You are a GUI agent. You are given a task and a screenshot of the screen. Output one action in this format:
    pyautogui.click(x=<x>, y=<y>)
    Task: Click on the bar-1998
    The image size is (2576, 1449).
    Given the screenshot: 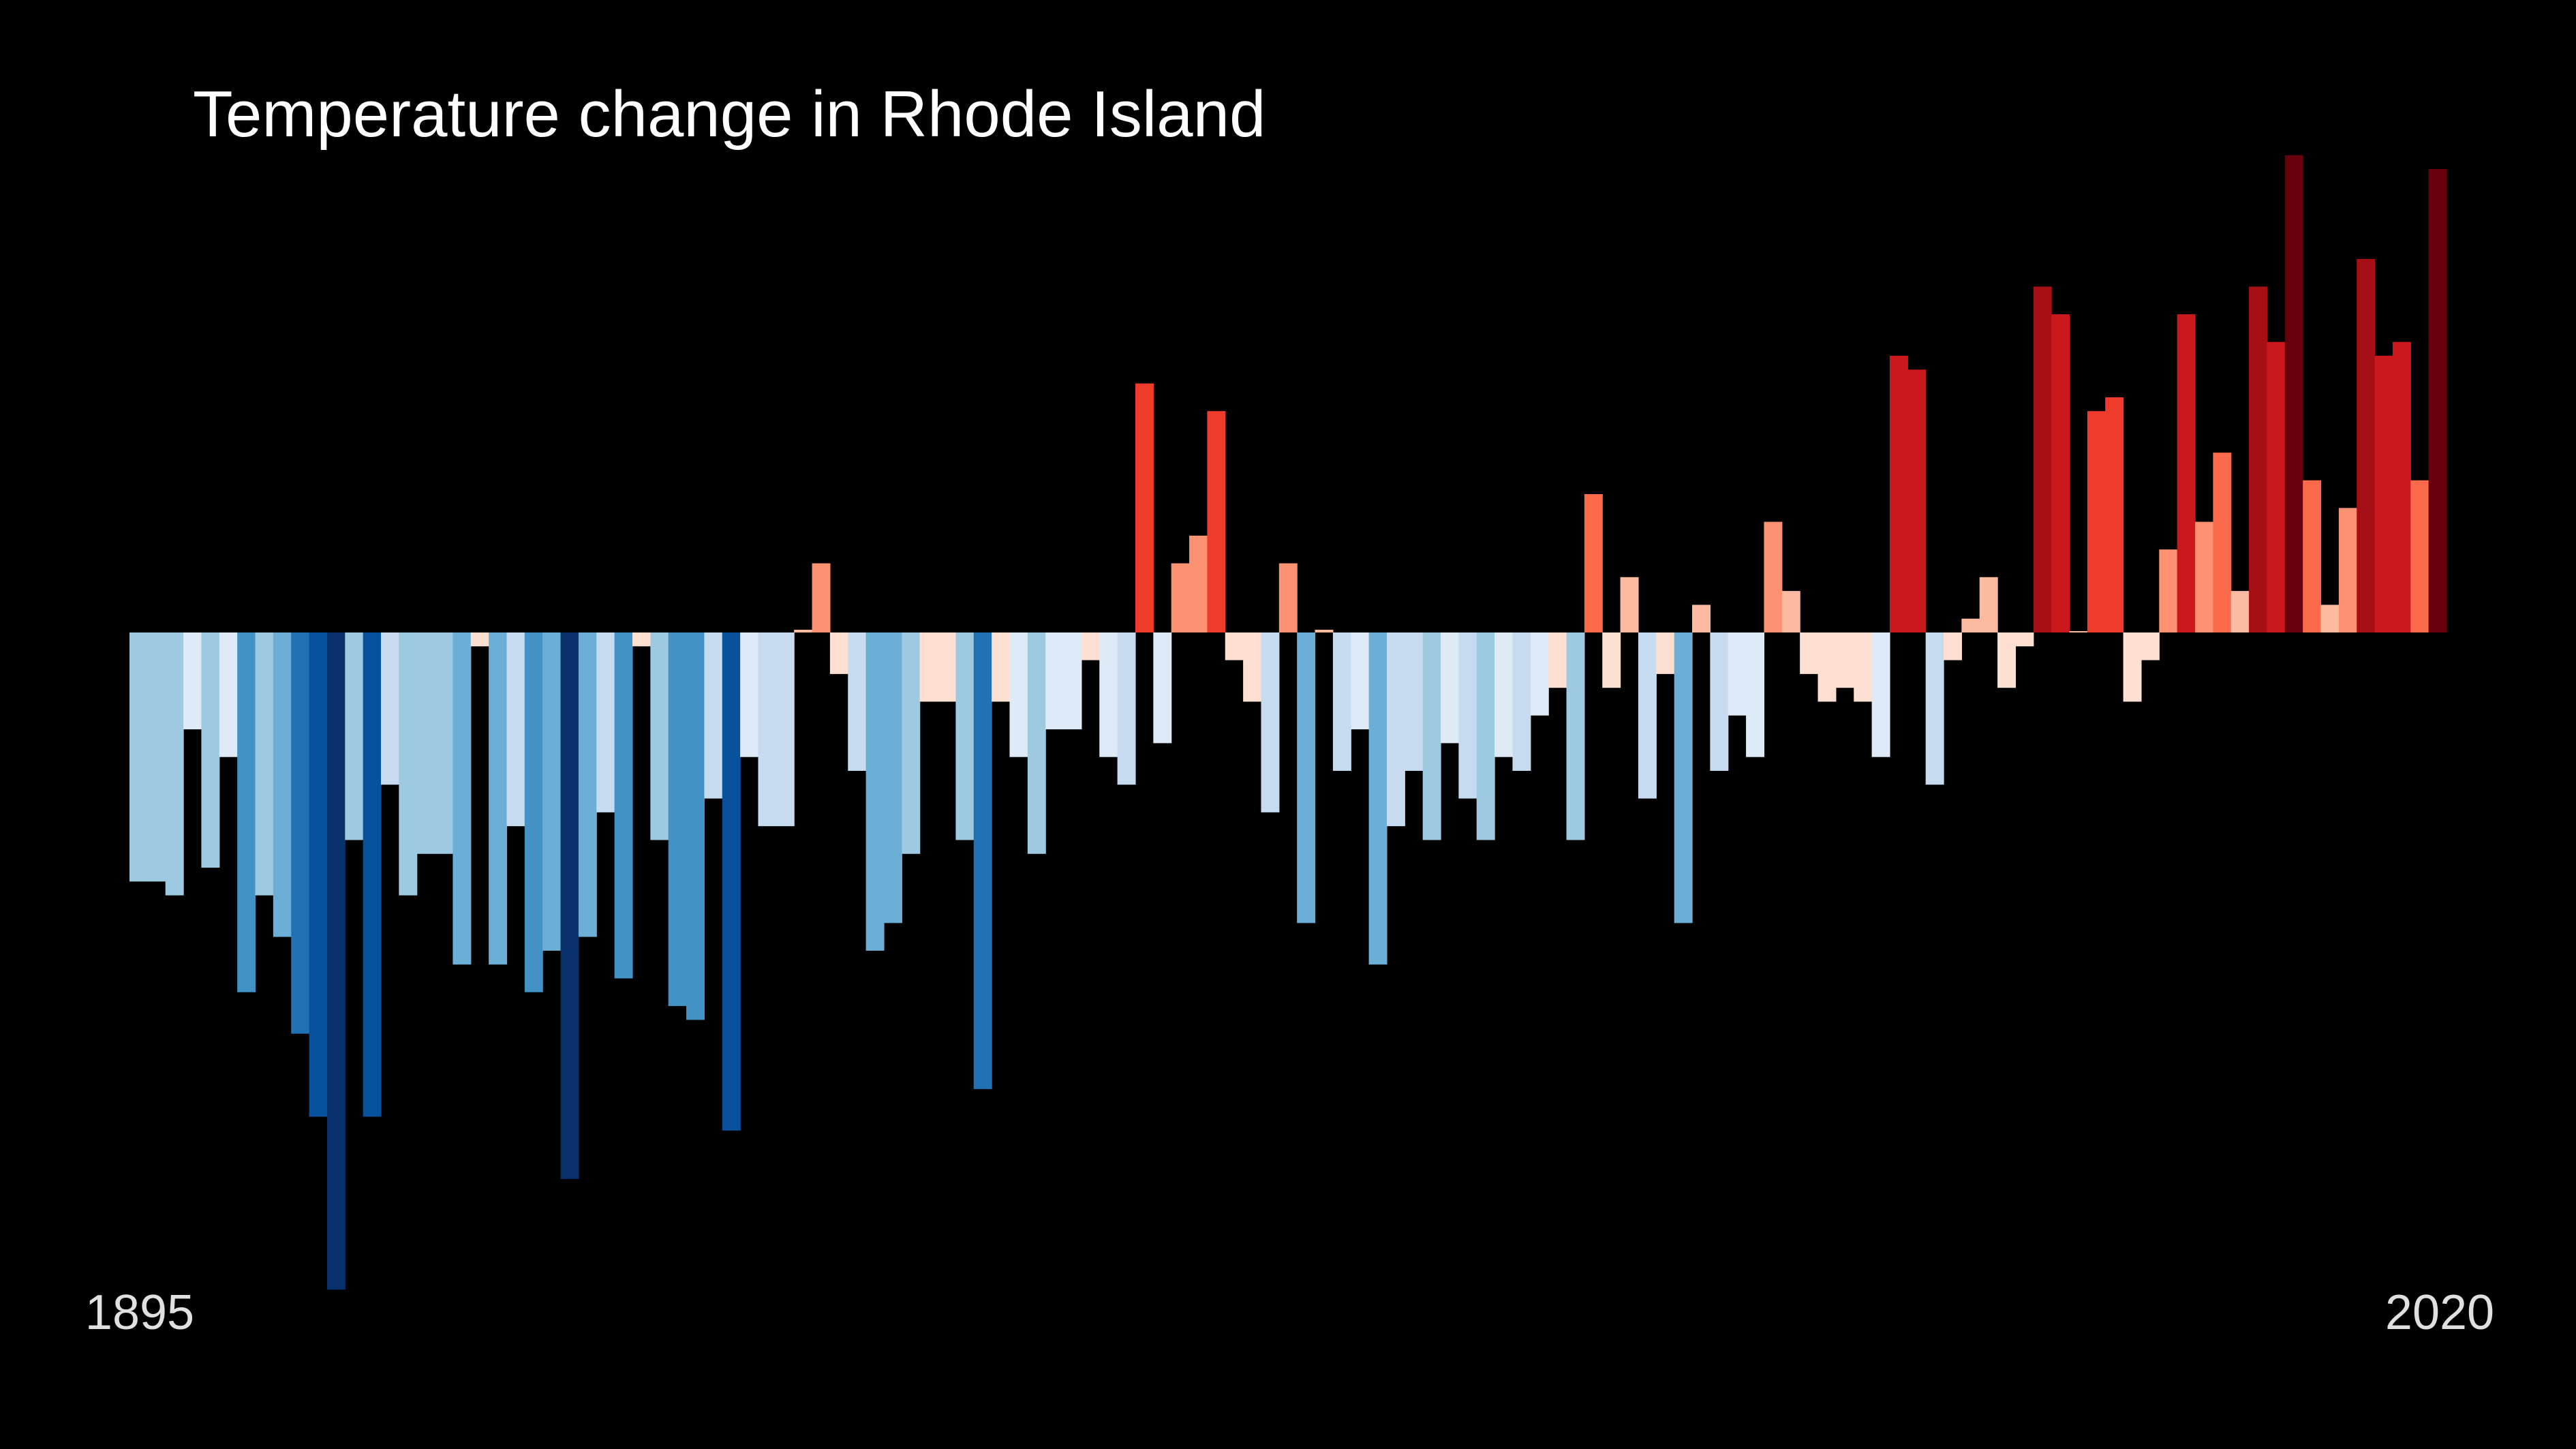 What is the action you would take?
    pyautogui.click(x=1989, y=605)
    